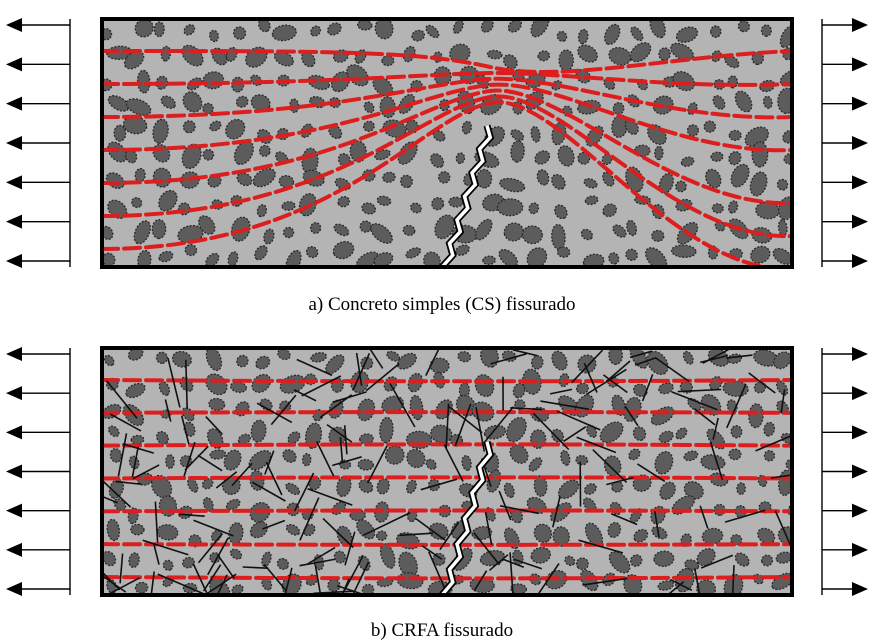  I want to click on caption: b) CRFA fissurado, so click(442, 630).